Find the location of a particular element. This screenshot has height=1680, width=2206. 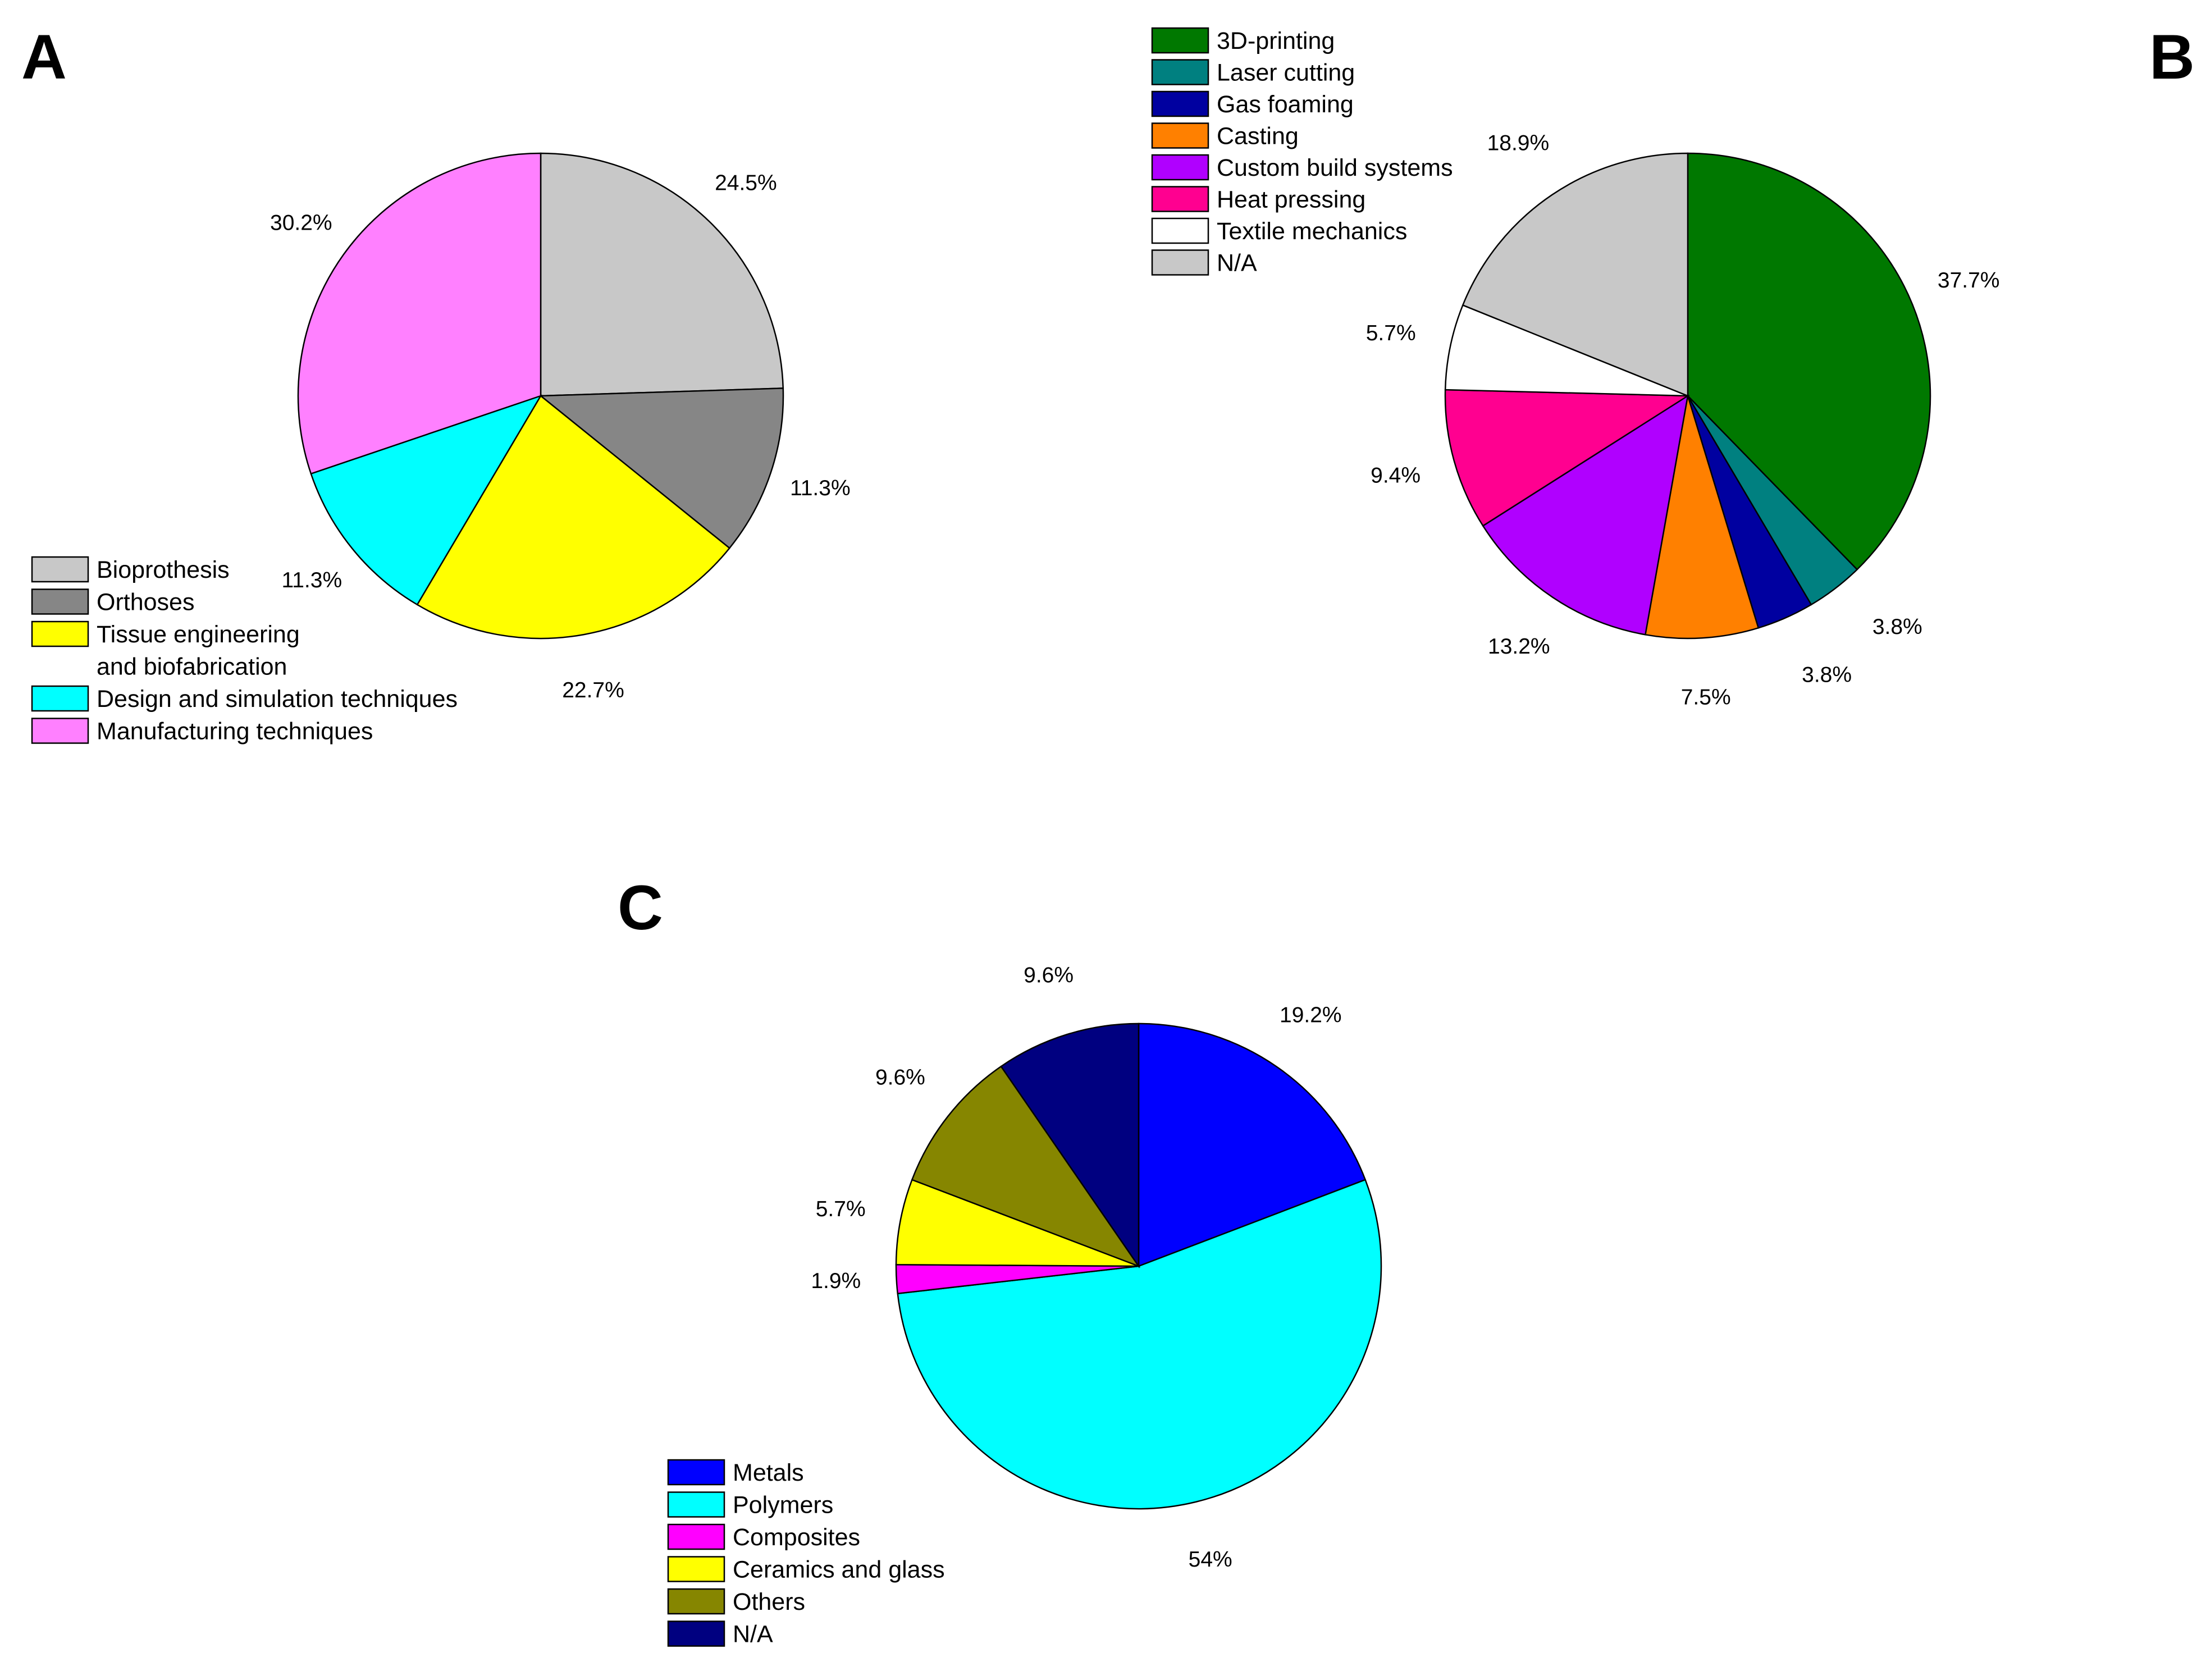

panel-letter: A is located at coordinates (44, 57).